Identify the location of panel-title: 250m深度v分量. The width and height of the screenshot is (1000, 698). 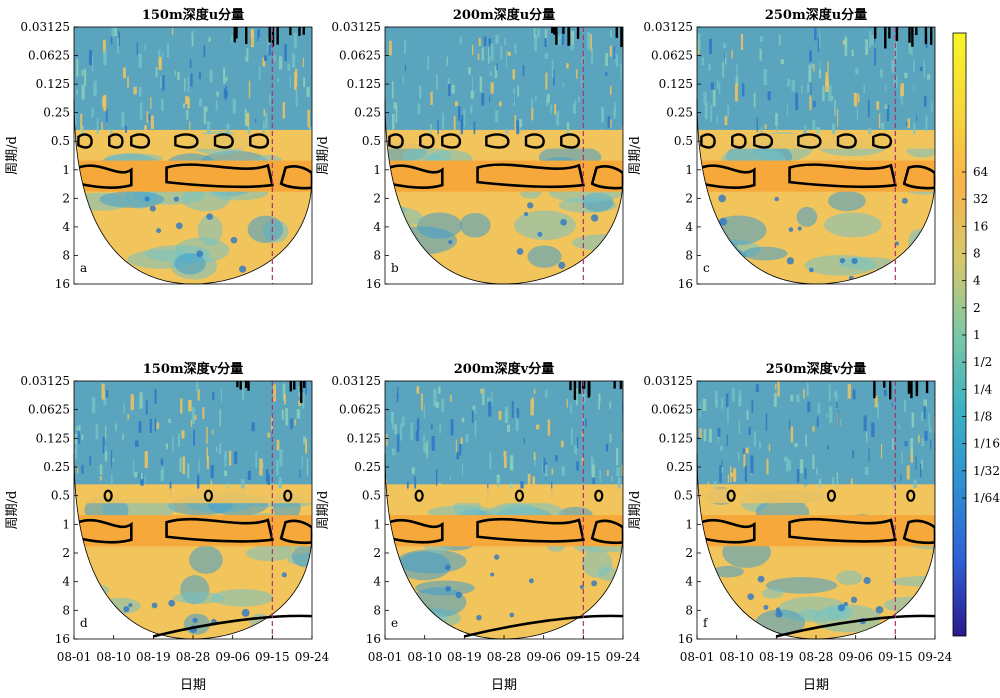
(816, 369).